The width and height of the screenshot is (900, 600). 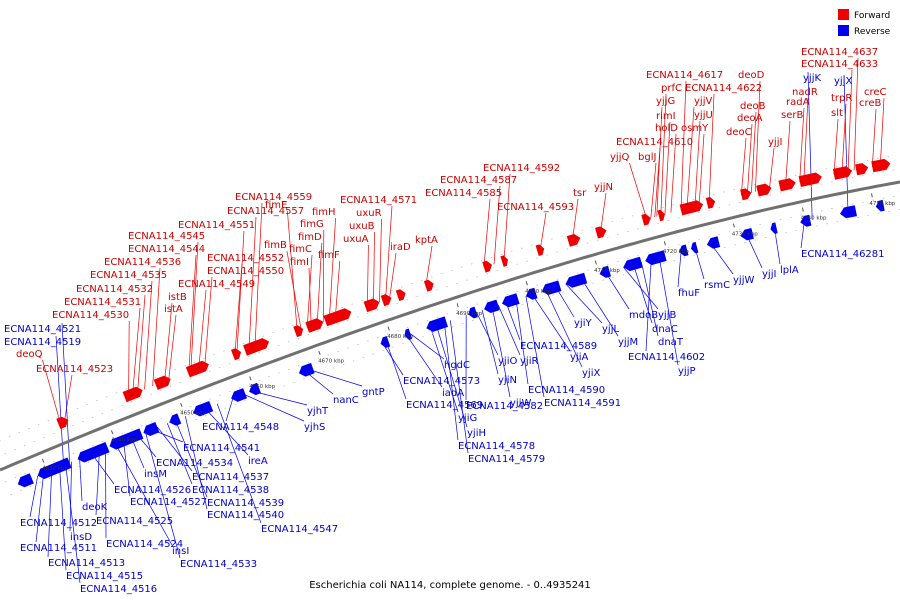 I want to click on forward-label-ecna114-4559: ECNA114_4559, so click(x=273, y=197).